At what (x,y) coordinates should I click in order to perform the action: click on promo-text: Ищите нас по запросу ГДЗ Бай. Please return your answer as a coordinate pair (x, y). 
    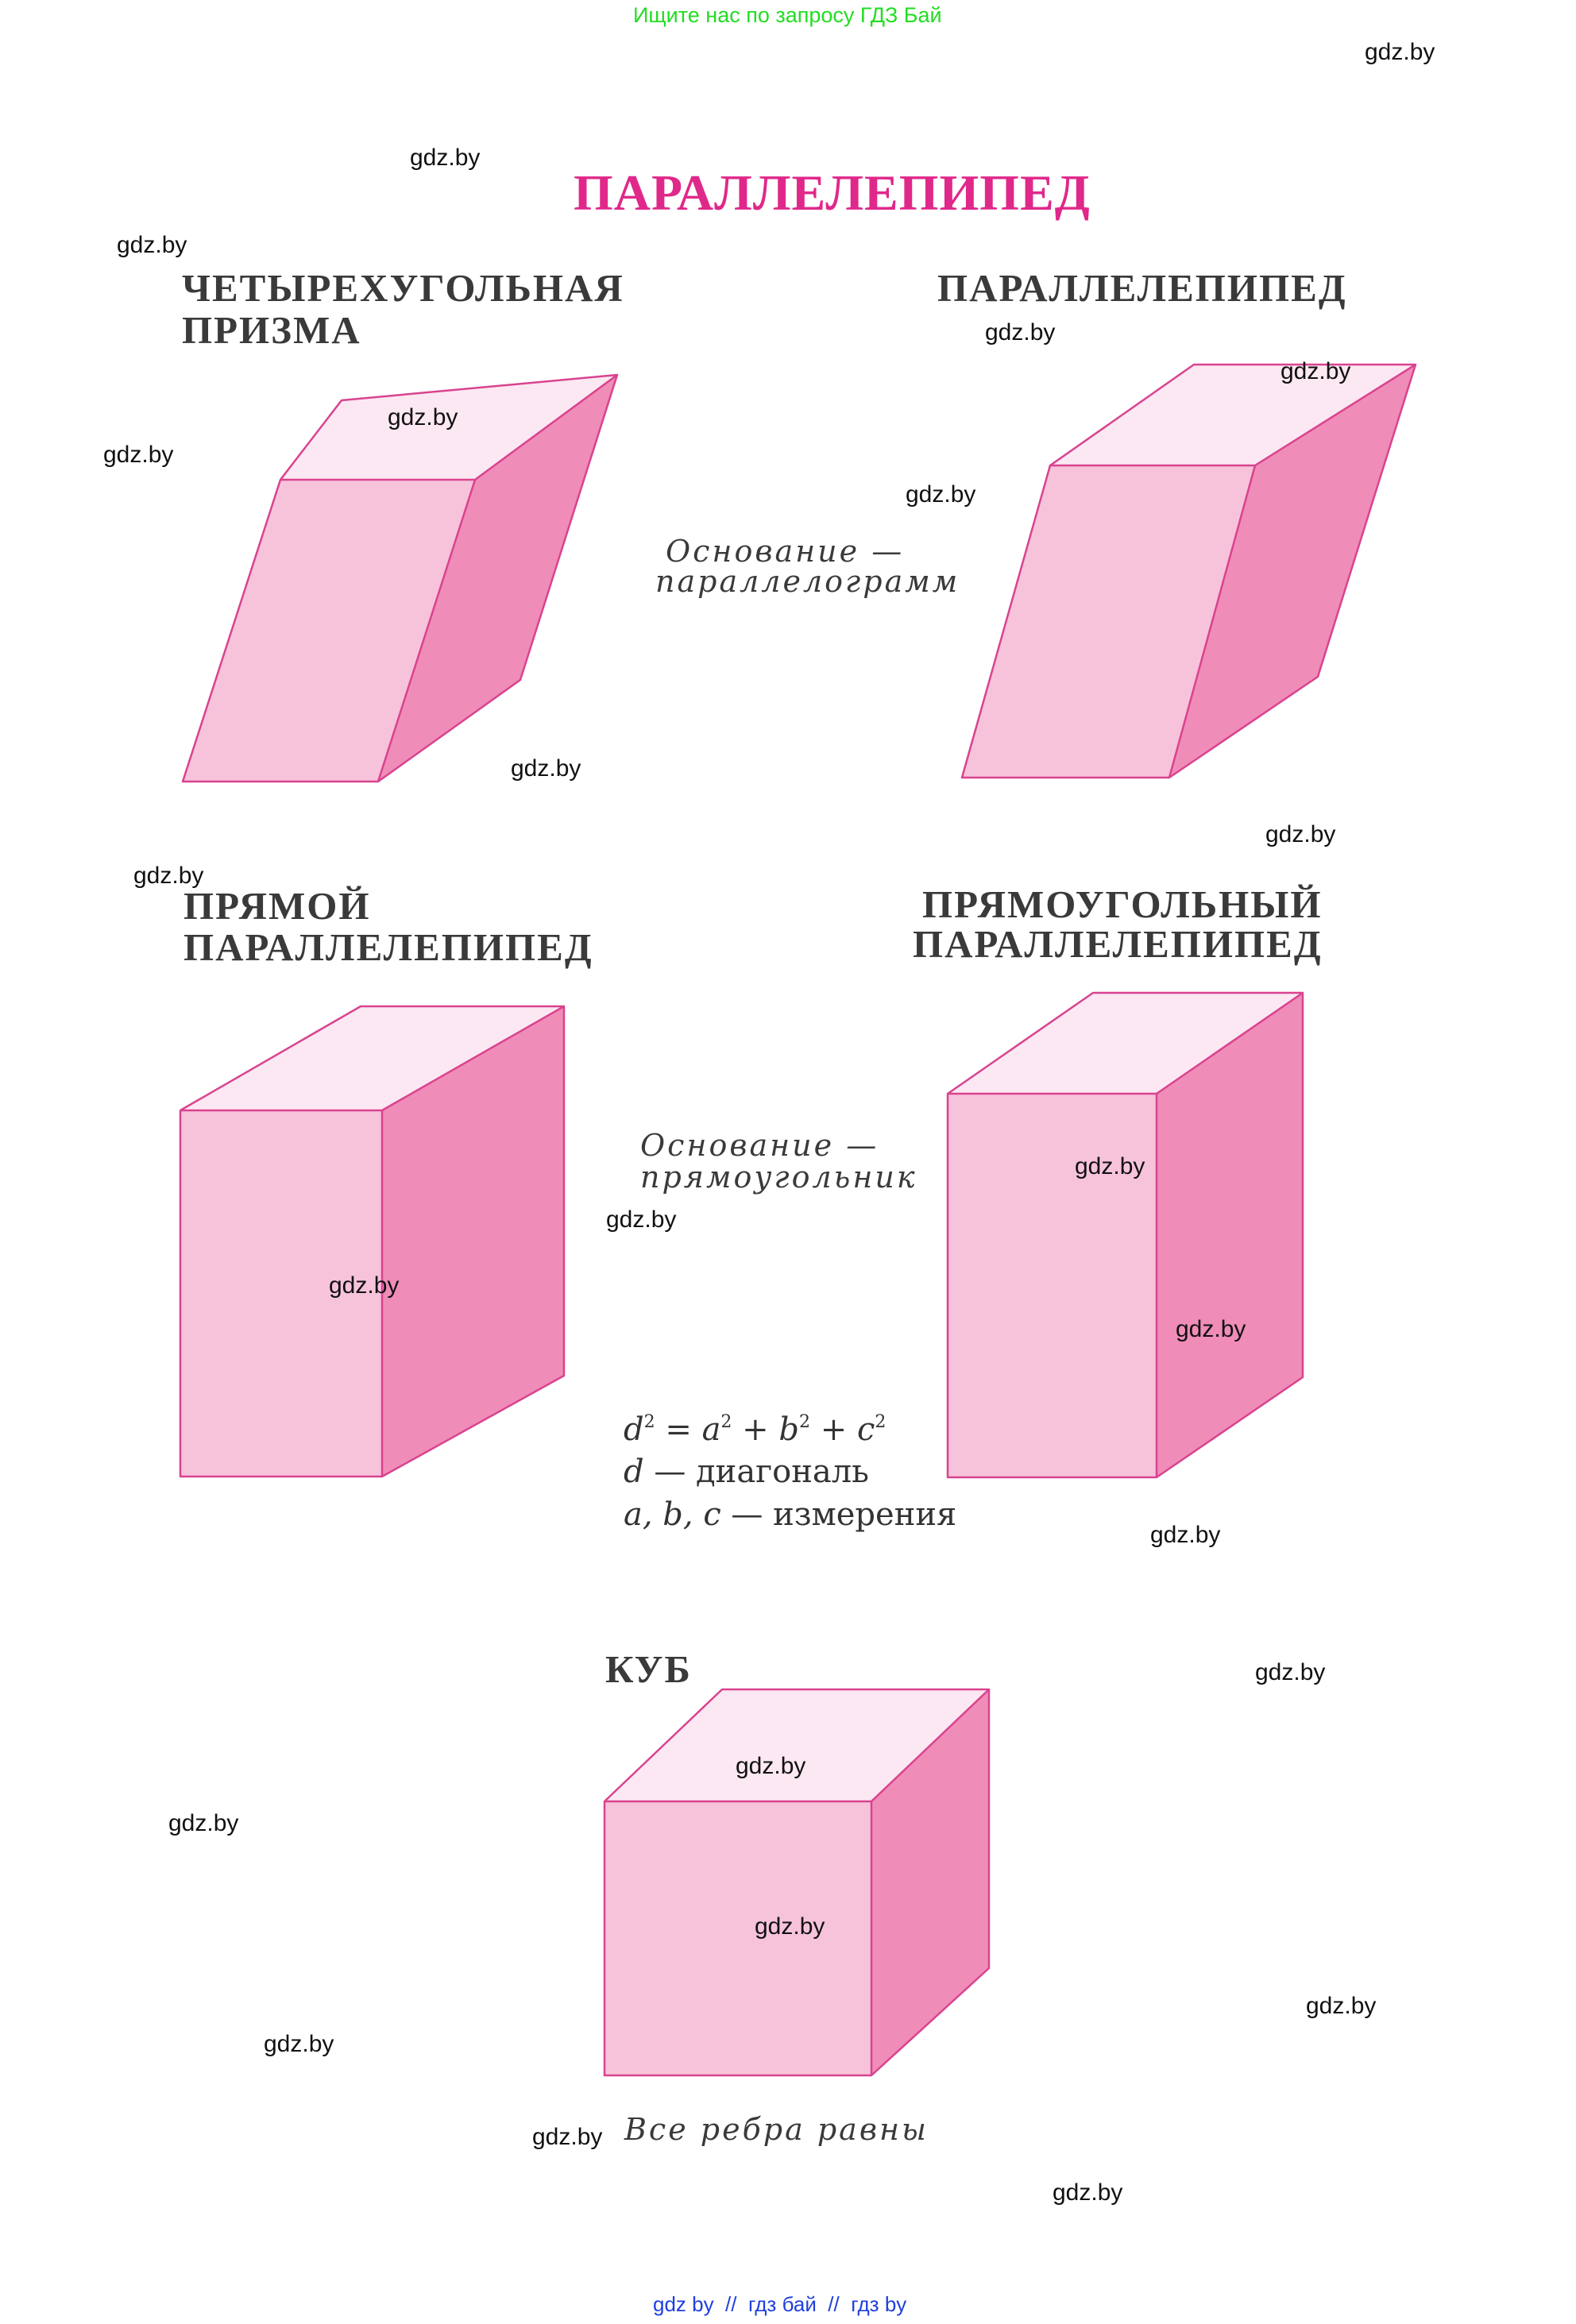
    Looking at the image, I should click on (787, 15).